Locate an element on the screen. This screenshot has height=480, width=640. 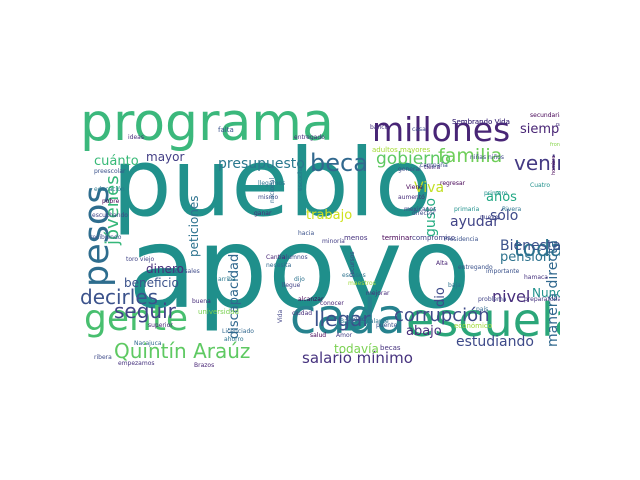
cloud-word: pensión is located at coordinates (526, 257).